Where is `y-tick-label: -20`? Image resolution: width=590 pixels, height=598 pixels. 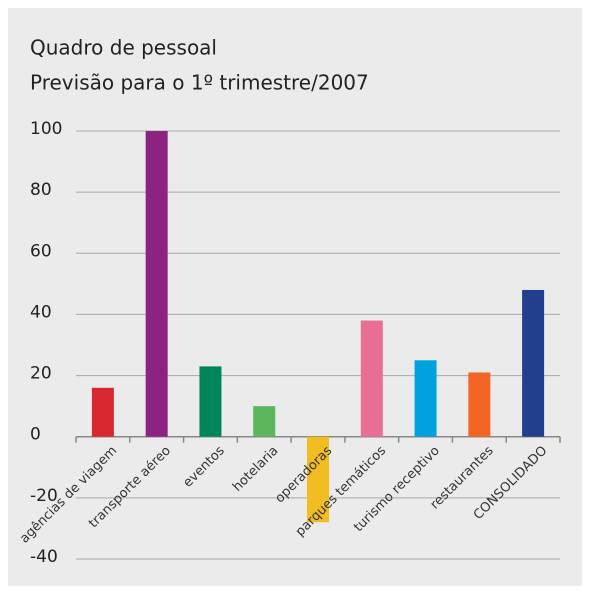 y-tick-label: -20 is located at coordinates (44, 496).